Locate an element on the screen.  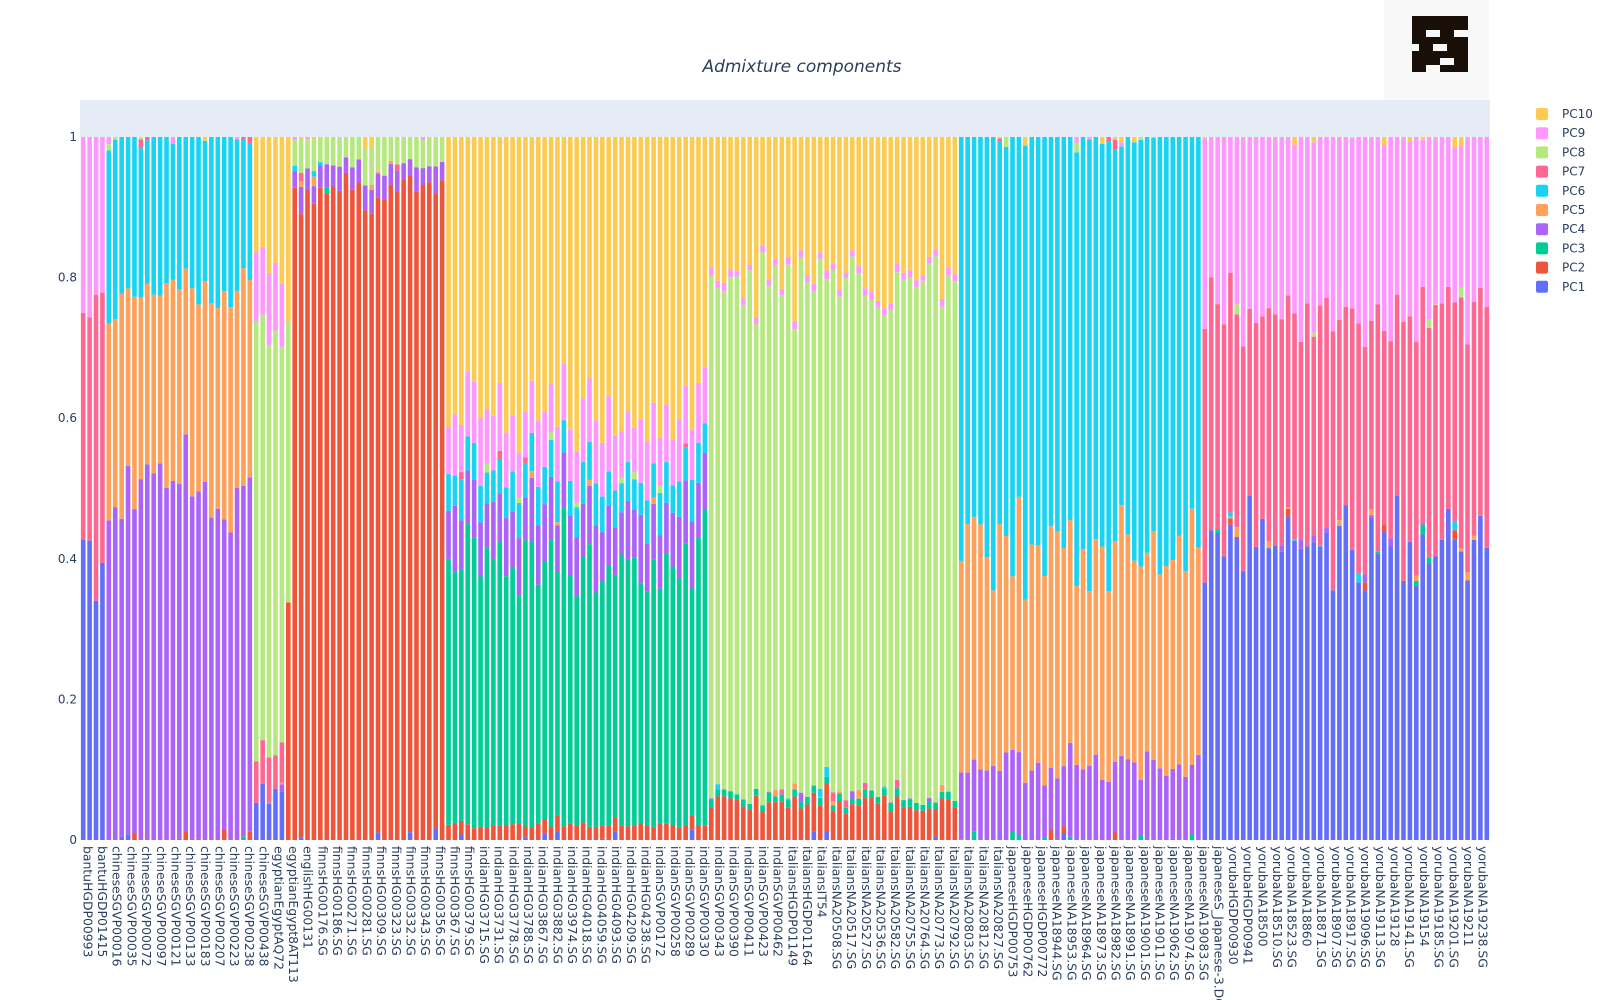
x-tick-label: yorubaNA19154 is located at coordinates (1424, 896).